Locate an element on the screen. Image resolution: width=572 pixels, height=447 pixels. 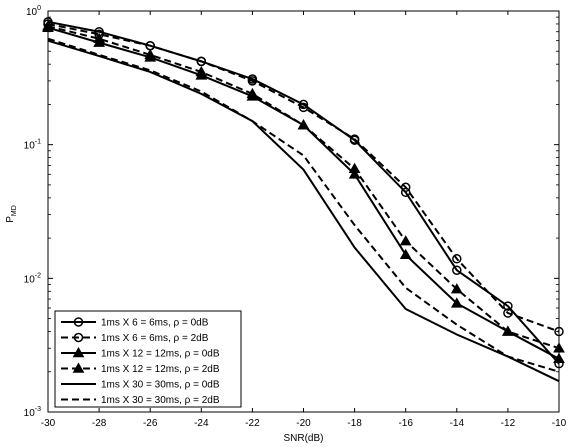
y-tick-label: 10⁰ is located at coordinates (33, 11).